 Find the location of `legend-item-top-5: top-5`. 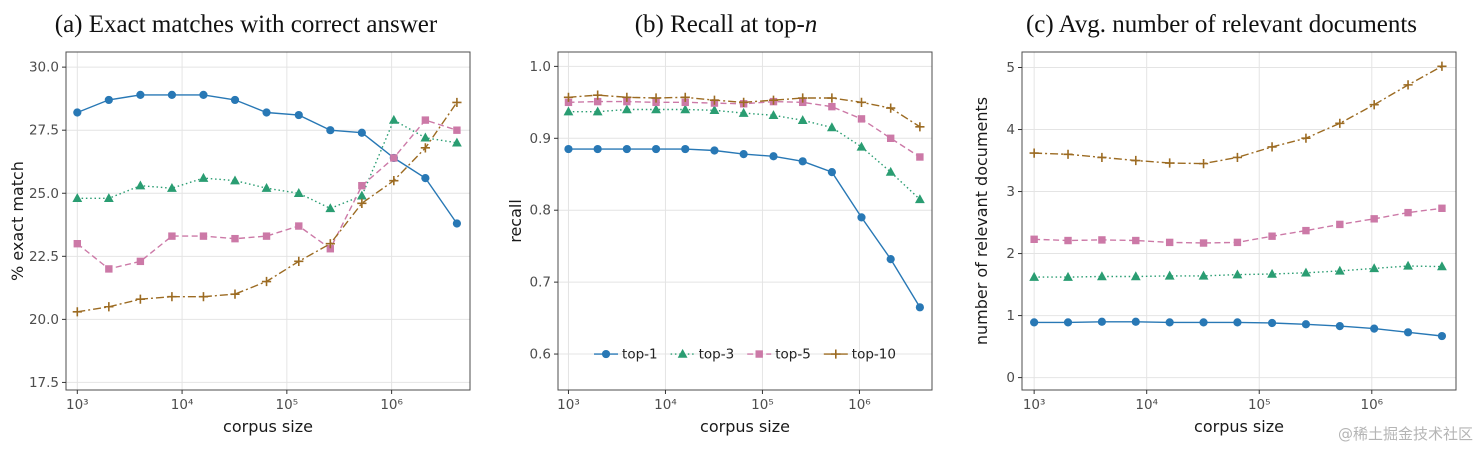

legend-item-top-5: top-5 is located at coordinates (779, 355).